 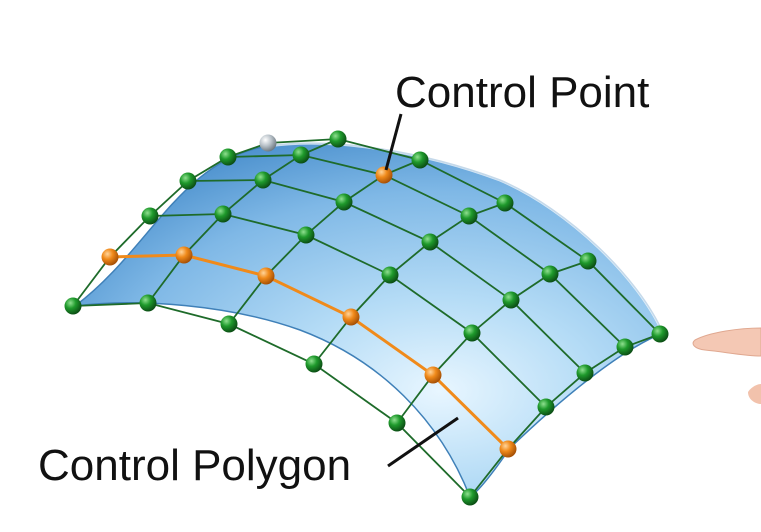 What do you see at coordinates (393, 142) in the screenshot?
I see `control-point-leader` at bounding box center [393, 142].